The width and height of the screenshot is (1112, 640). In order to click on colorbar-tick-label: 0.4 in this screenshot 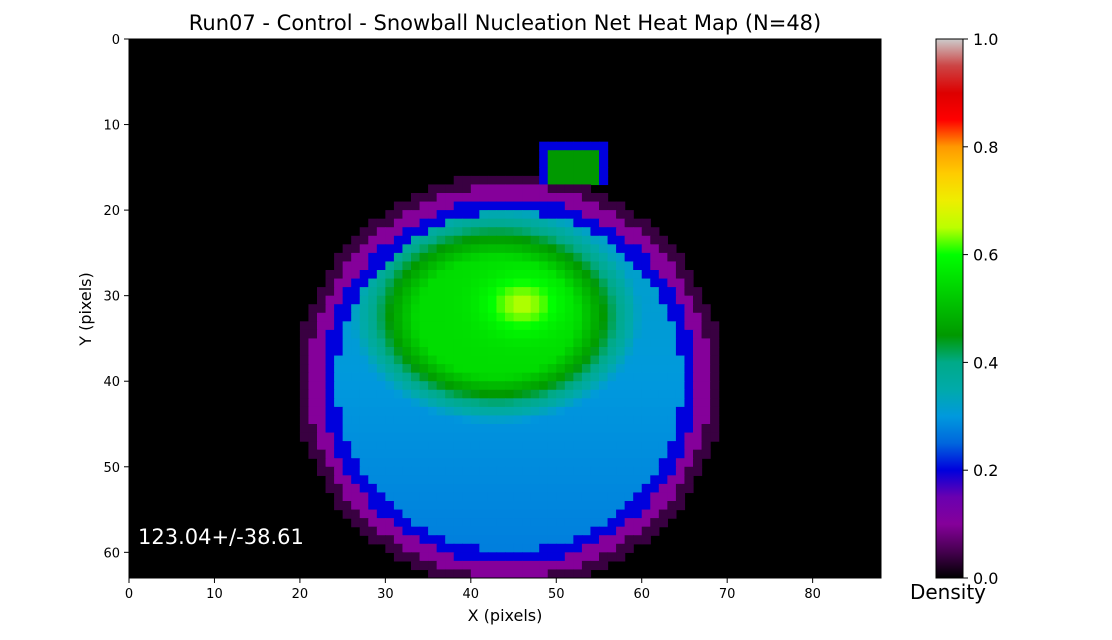, I will do `click(985, 362)`.